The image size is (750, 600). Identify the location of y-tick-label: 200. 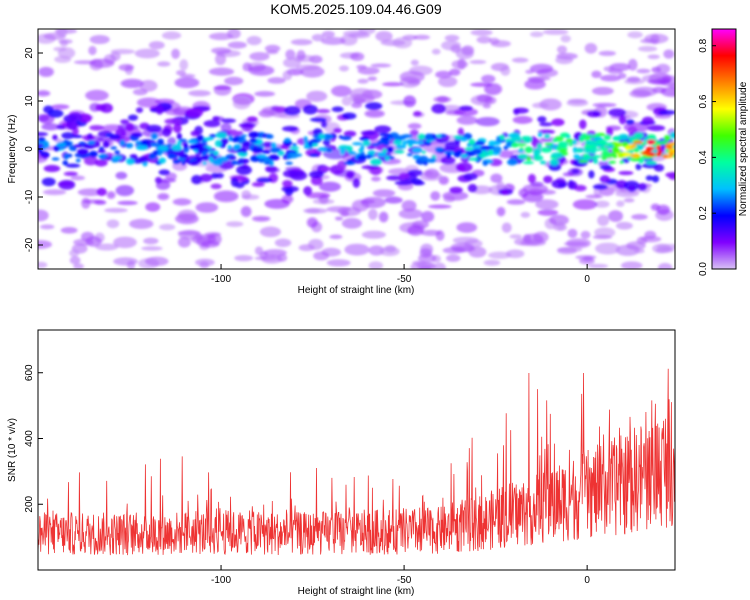
(29, 503).